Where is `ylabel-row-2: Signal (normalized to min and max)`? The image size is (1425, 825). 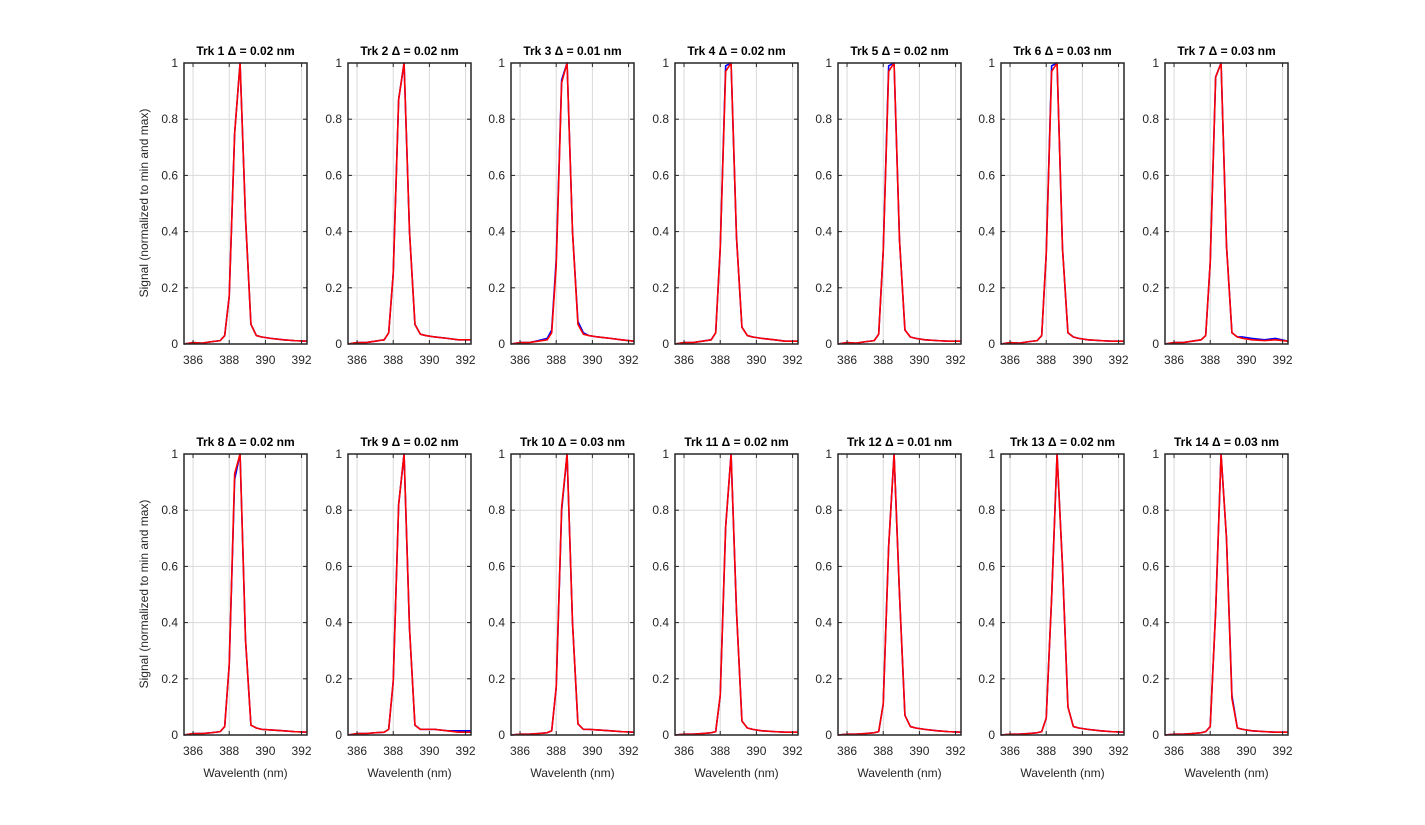
ylabel-row-2: Signal (normalized to min and max) is located at coordinates (144, 594).